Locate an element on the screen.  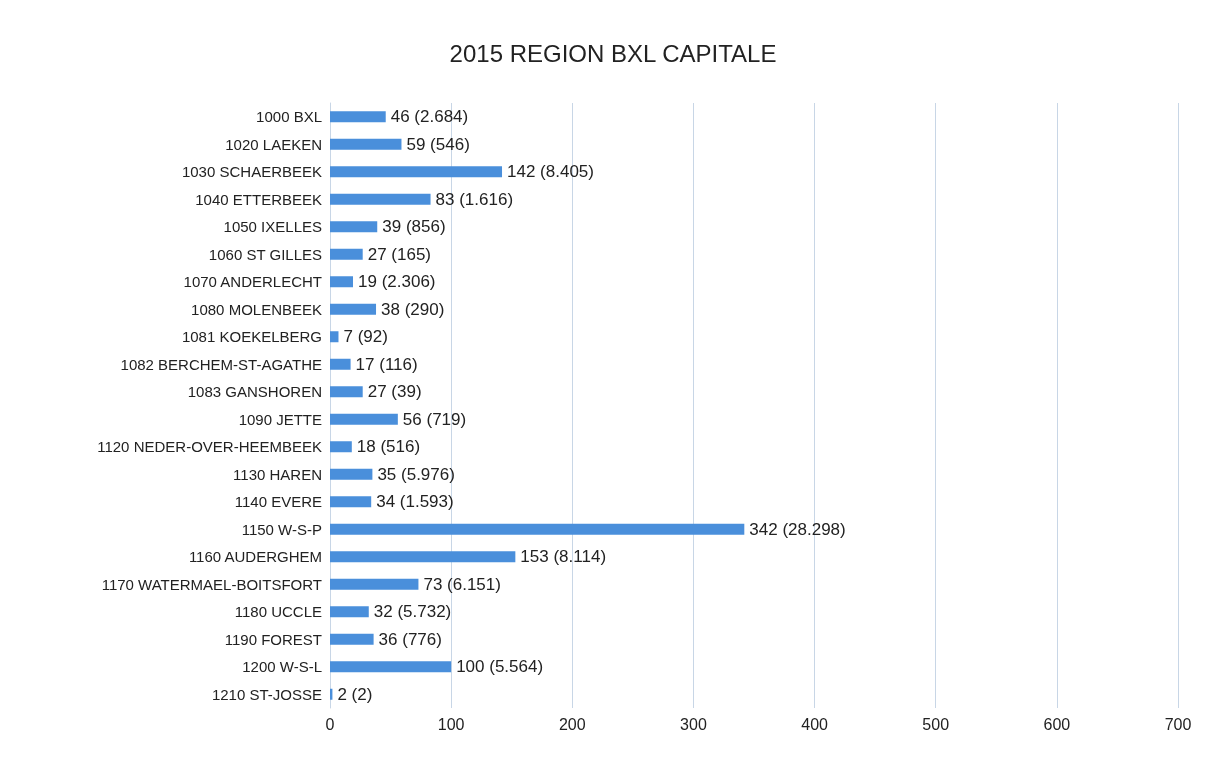
data-label: 153 (8.114) is located at coordinates (563, 557).